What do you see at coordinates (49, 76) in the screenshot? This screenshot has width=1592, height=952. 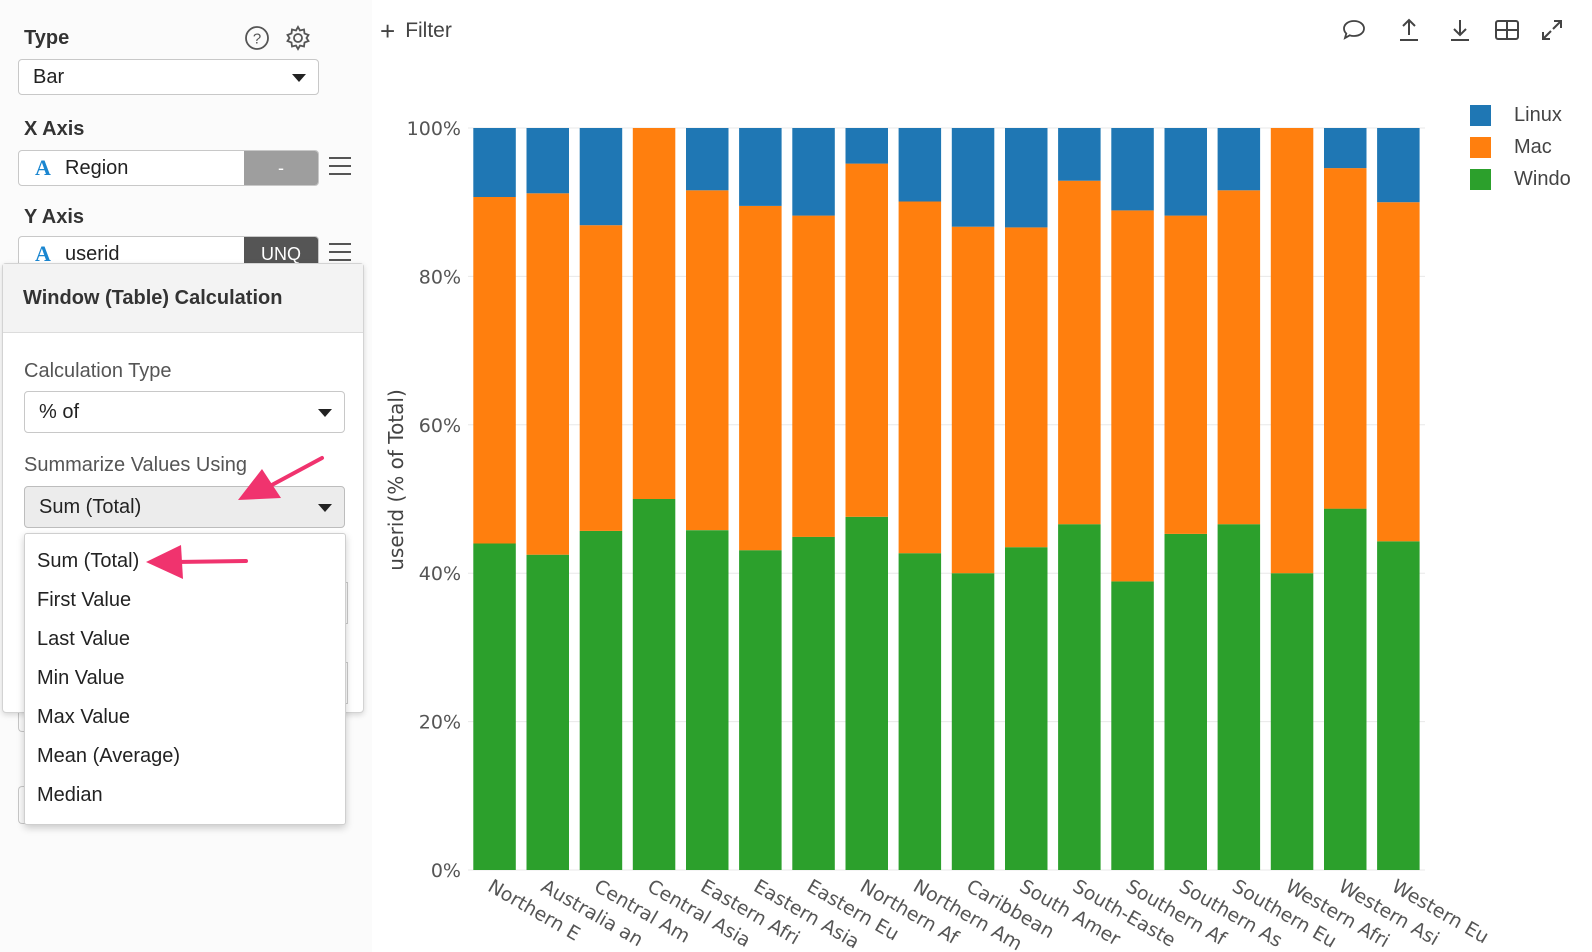 I see `chart-type-value: Bar` at bounding box center [49, 76].